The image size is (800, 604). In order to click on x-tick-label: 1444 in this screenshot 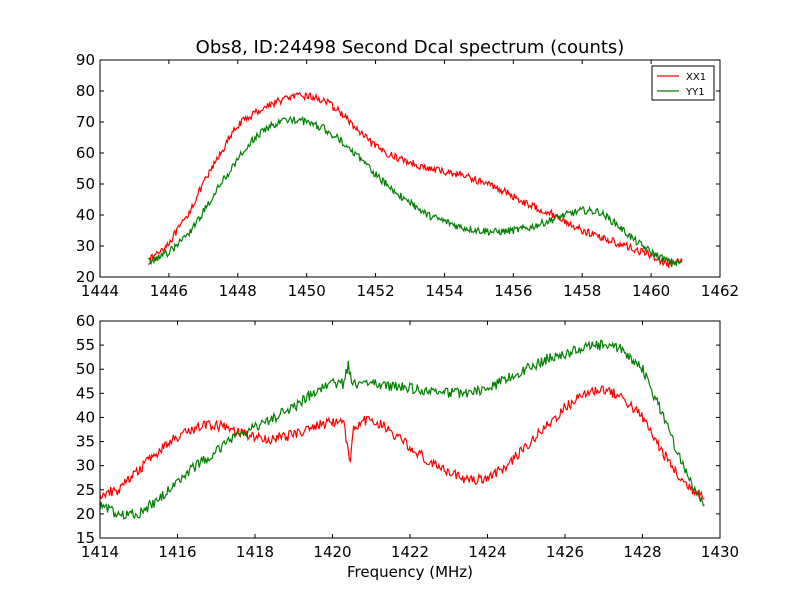, I will do `click(100, 291)`.